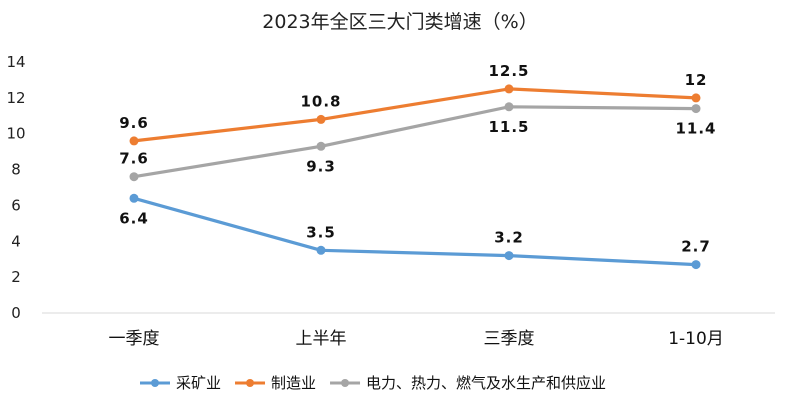 The width and height of the screenshot is (800, 410). Describe the element at coordinates (16, 241) in the screenshot. I see `y-tick-label: 4` at that location.